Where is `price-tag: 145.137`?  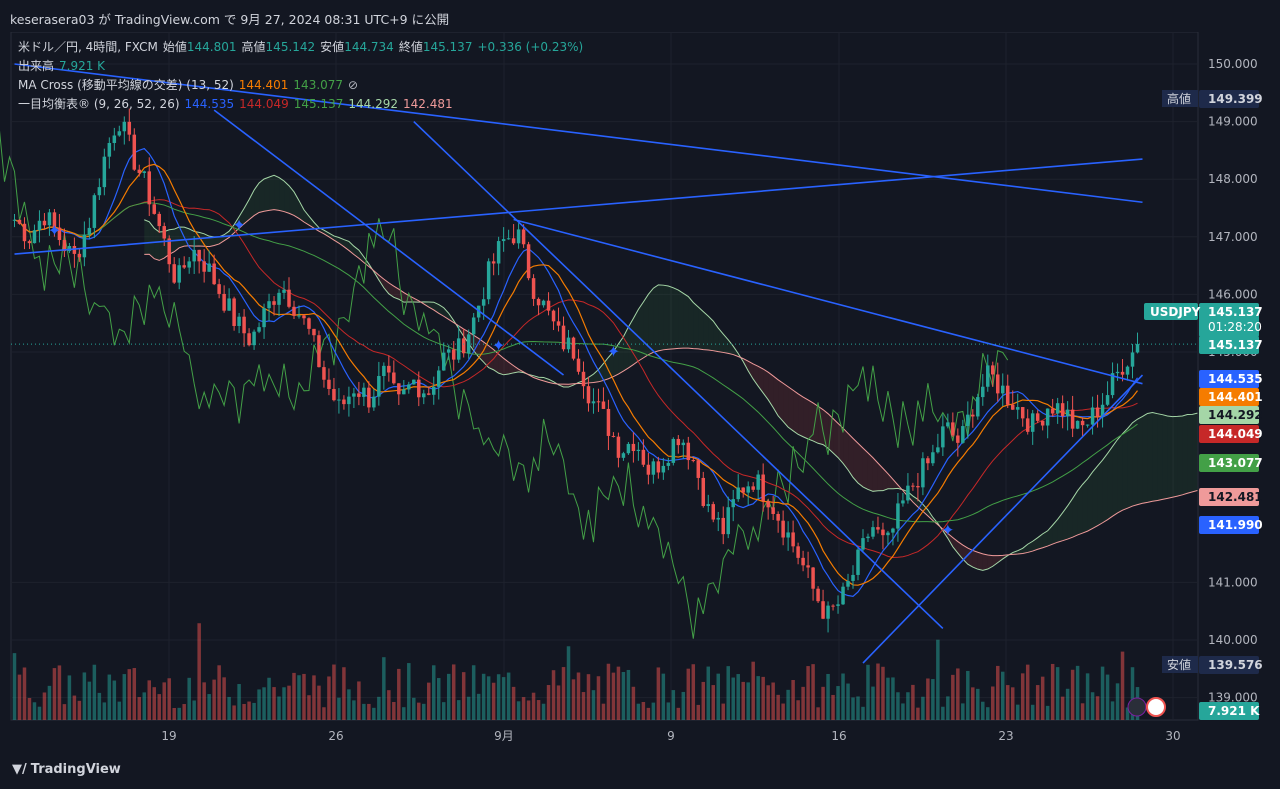
price-tag: 145.137 is located at coordinates (1235, 345).